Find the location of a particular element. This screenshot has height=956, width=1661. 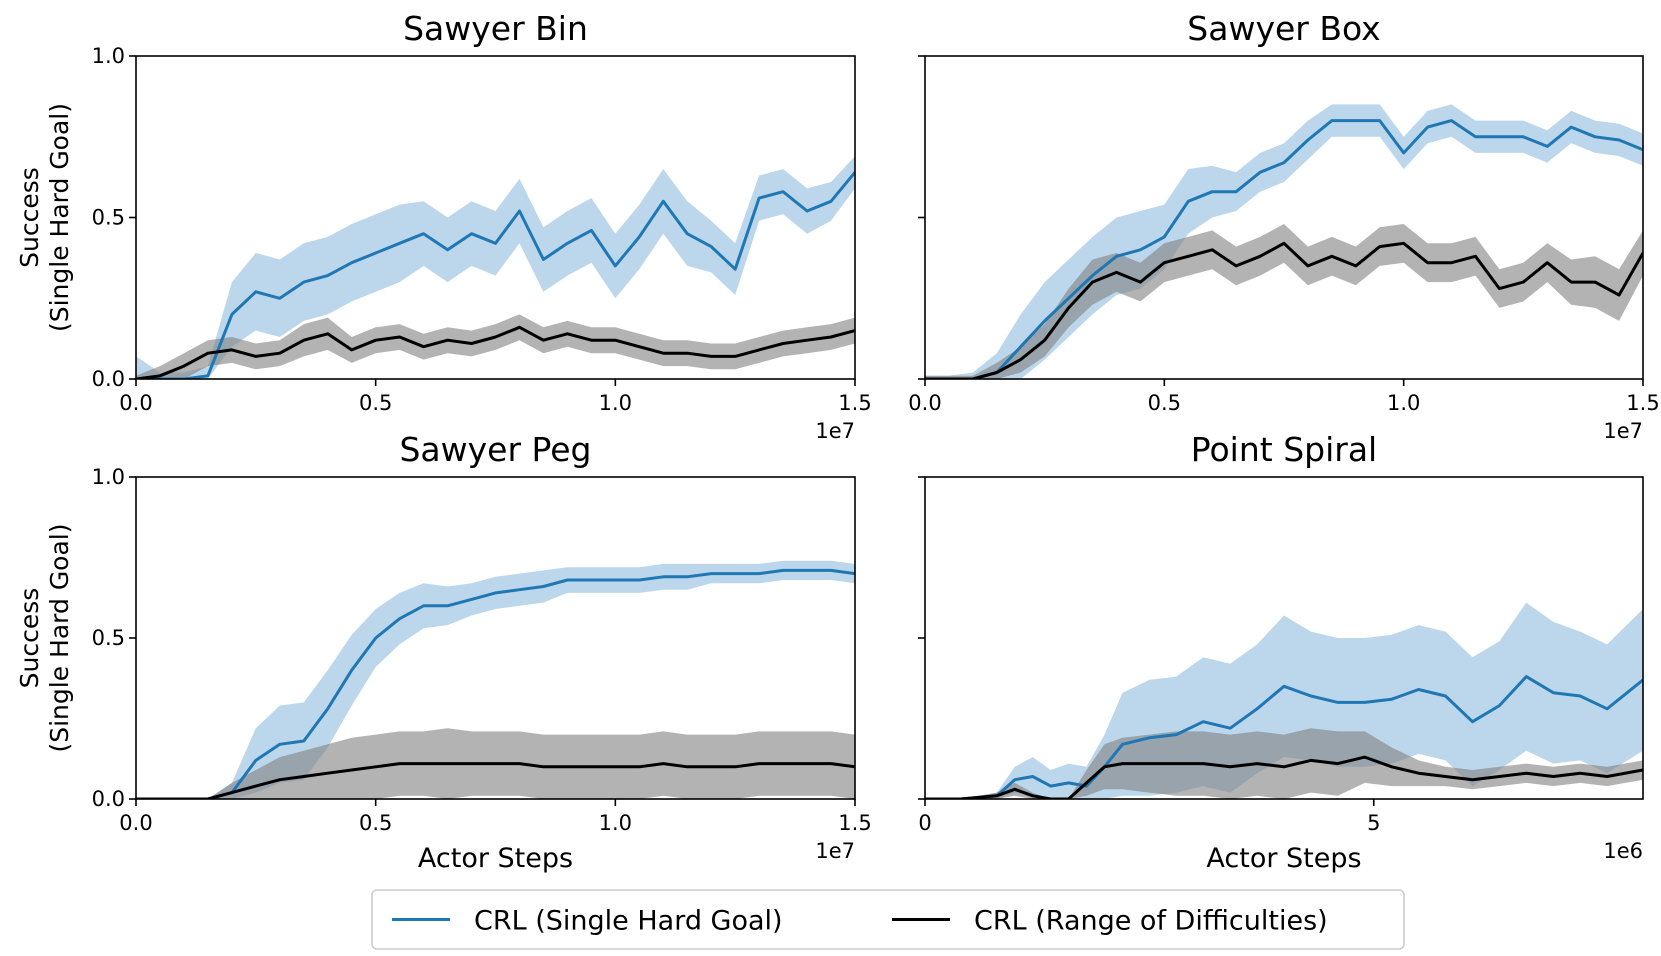

chart-title: Sawyer Box is located at coordinates (1283, 28).